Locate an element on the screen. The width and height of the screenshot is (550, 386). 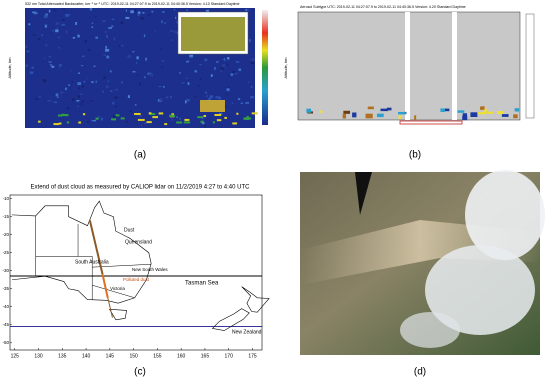
x-tick-label: 155 is located at coordinates (157, 356).